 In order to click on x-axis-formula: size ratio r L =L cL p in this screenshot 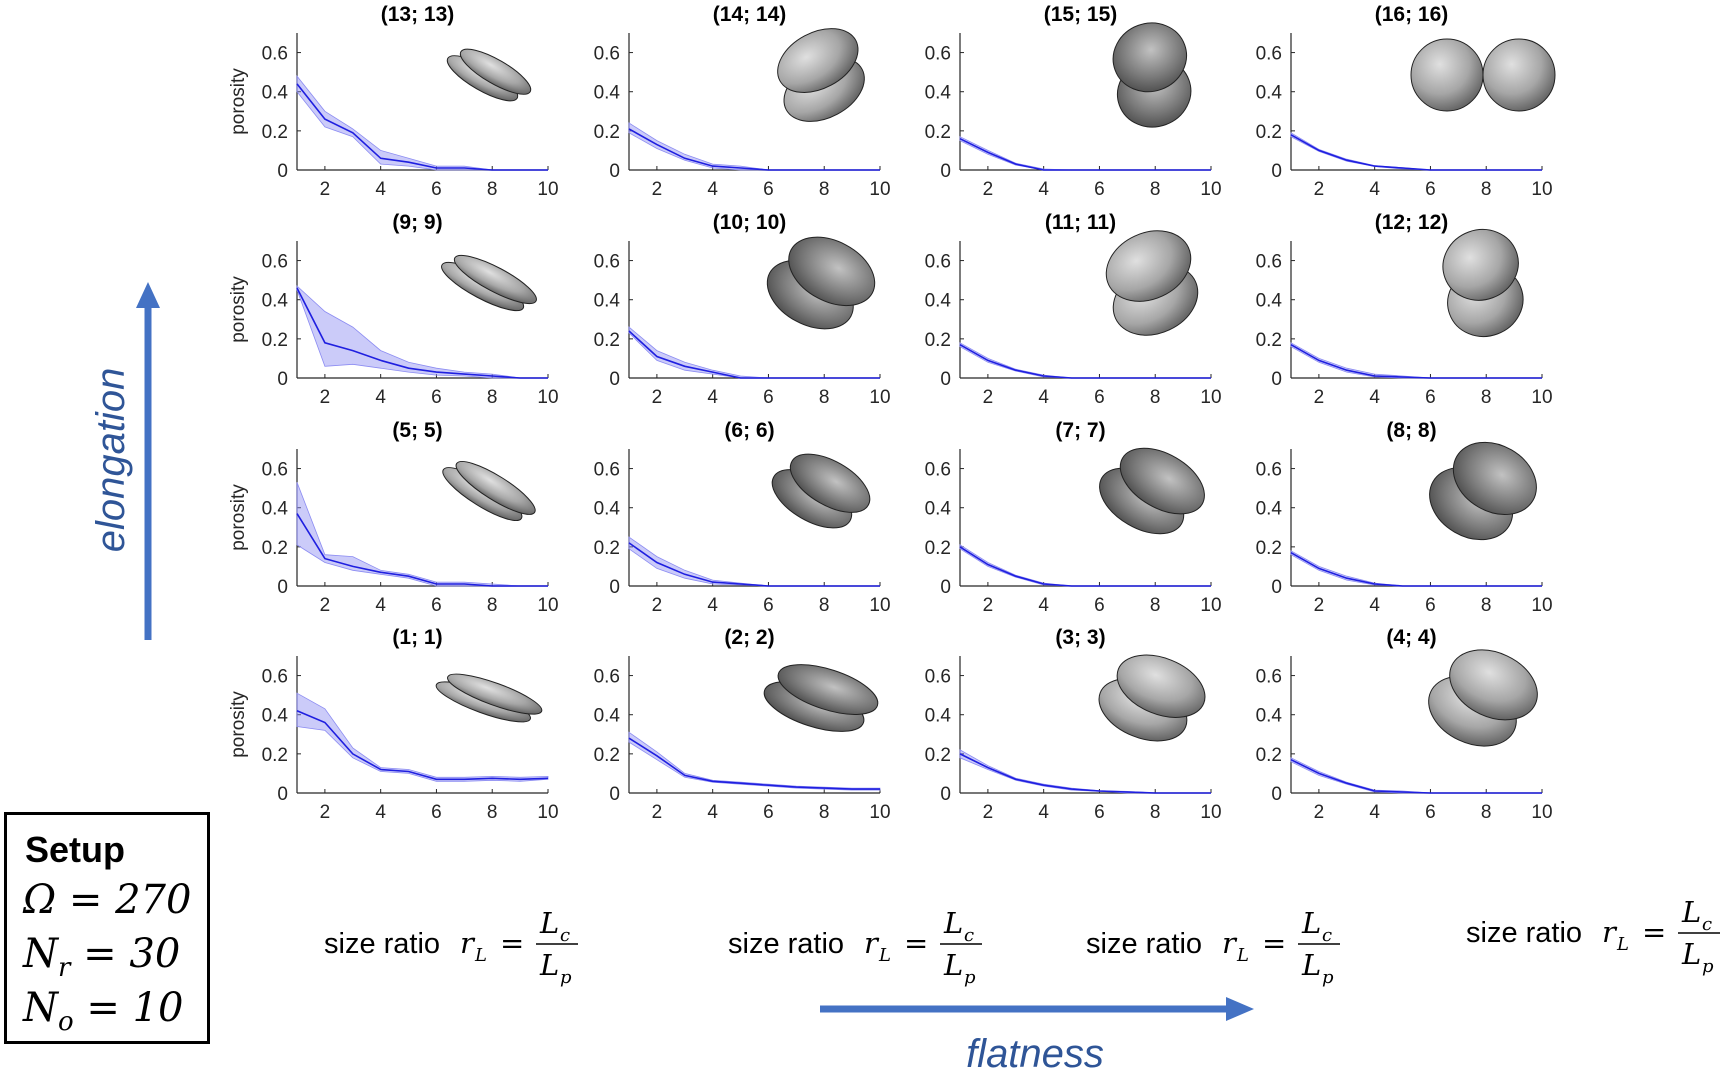, I will do `click(855, 947)`.